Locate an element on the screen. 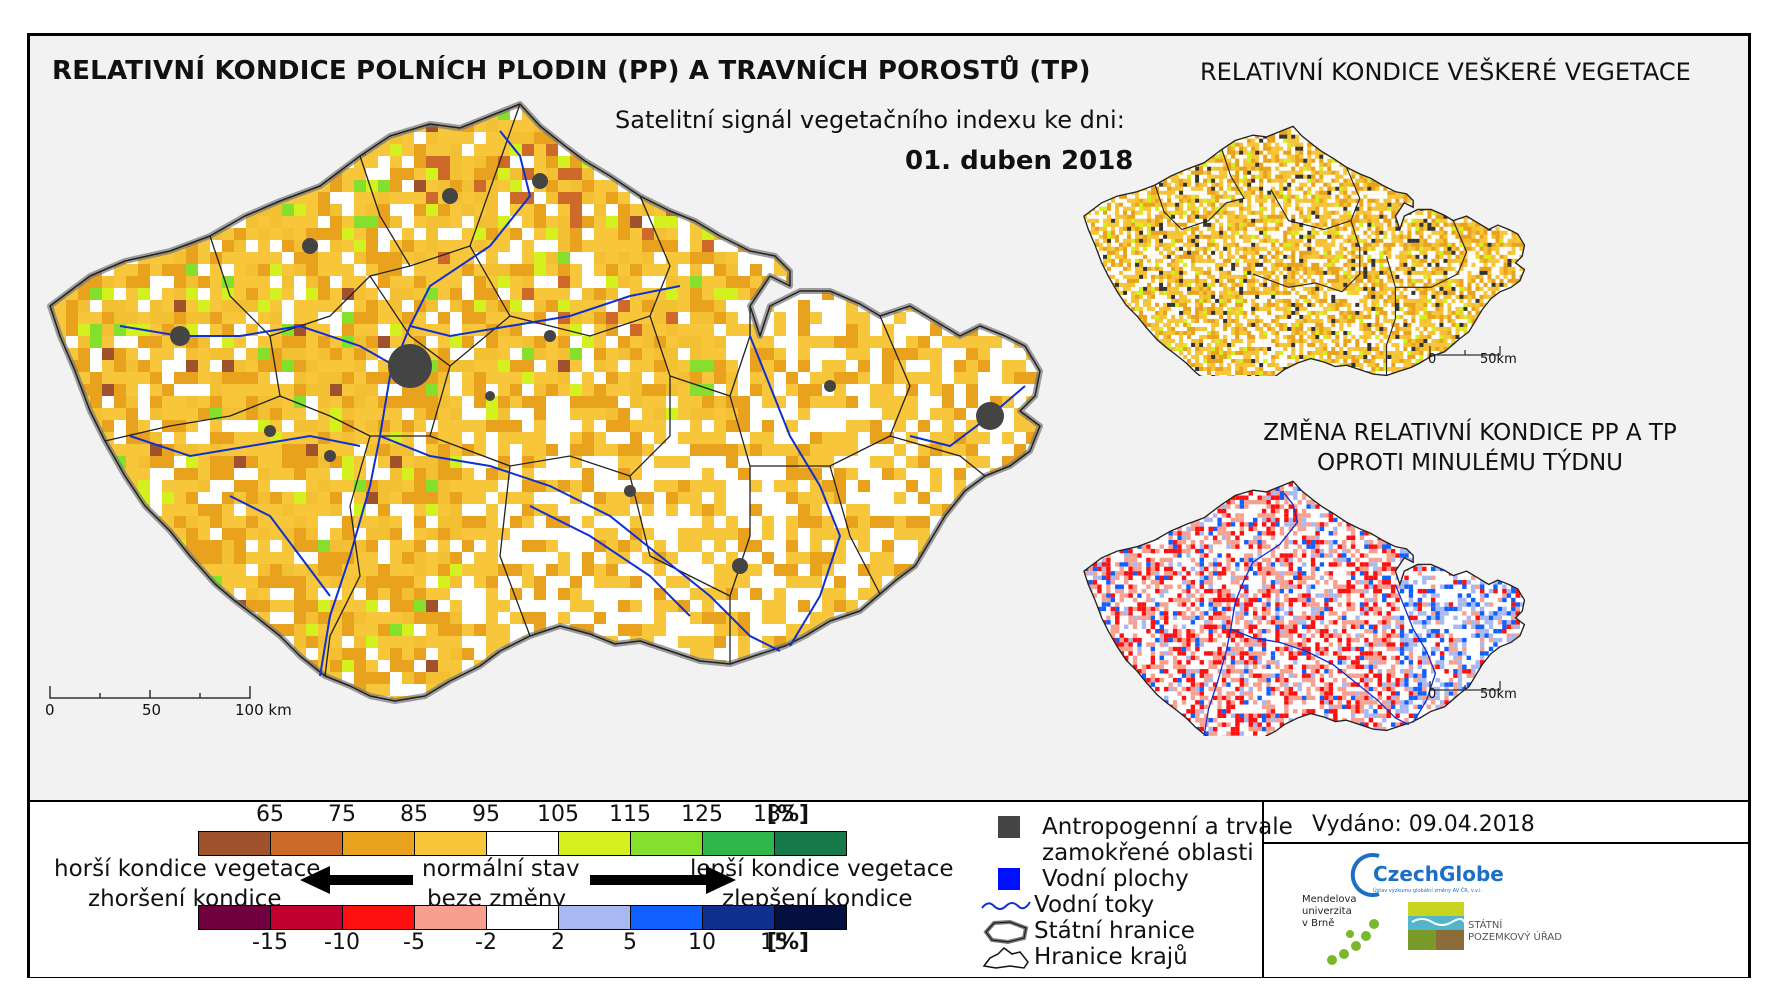 This screenshot has height=1003, width=1772. condition-unit: [%] is located at coordinates (788, 814).